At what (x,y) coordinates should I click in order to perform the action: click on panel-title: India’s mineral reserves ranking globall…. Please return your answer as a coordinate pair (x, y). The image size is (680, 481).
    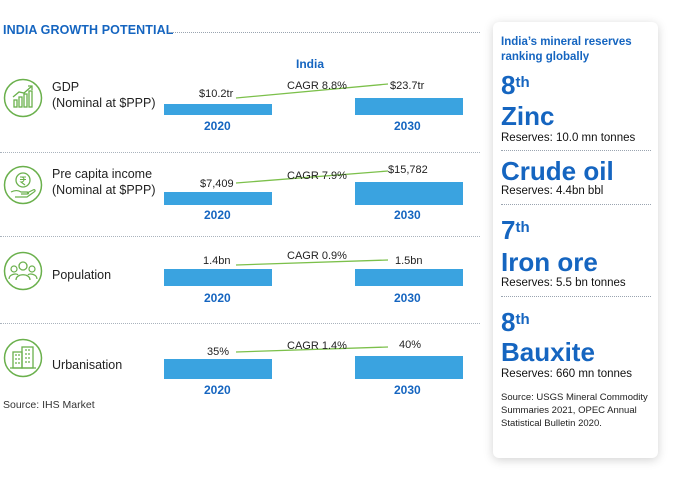
    Looking at the image, I should click on (566, 49).